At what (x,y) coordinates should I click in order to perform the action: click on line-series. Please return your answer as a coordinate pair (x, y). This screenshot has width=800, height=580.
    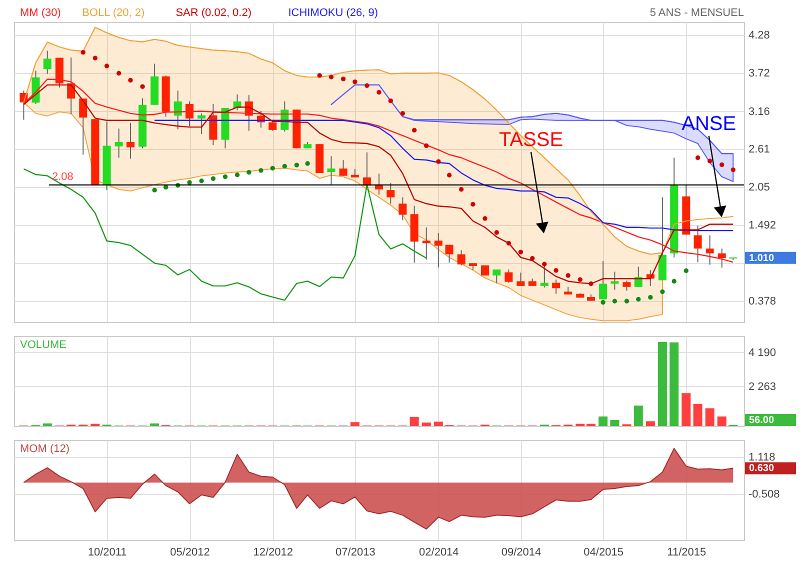
    Looking at the image, I should click on (225, 234).